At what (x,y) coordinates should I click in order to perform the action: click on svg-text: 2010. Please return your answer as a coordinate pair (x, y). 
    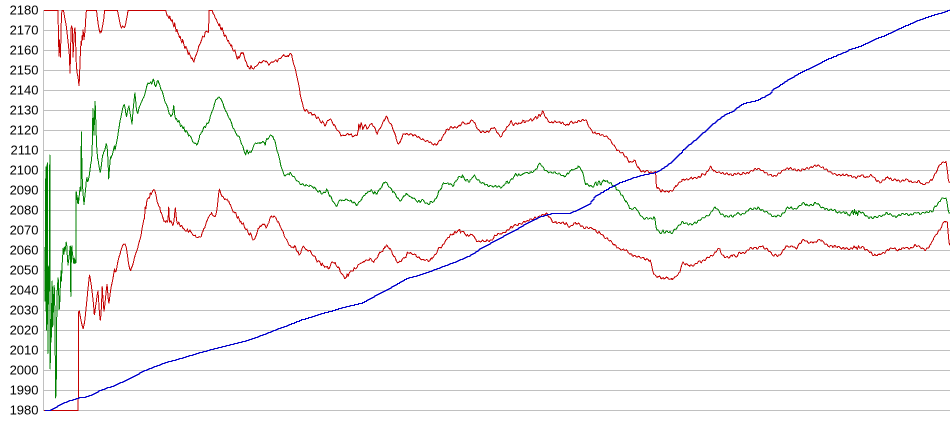
    Looking at the image, I should click on (24, 350).